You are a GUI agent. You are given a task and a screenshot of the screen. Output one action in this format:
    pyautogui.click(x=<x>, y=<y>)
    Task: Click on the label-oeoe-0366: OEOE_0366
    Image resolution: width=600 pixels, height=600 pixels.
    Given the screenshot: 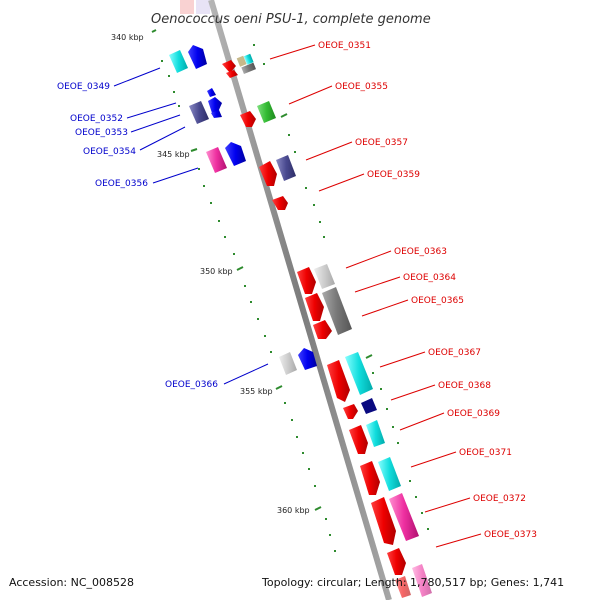 What is the action you would take?
    pyautogui.click(x=191, y=385)
    